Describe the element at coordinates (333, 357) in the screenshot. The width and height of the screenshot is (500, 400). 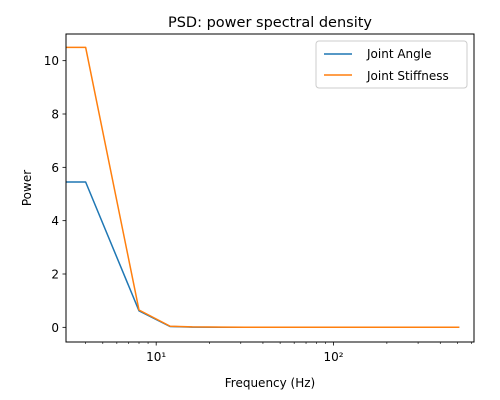
I see `x-tick-label: 10²` at that location.